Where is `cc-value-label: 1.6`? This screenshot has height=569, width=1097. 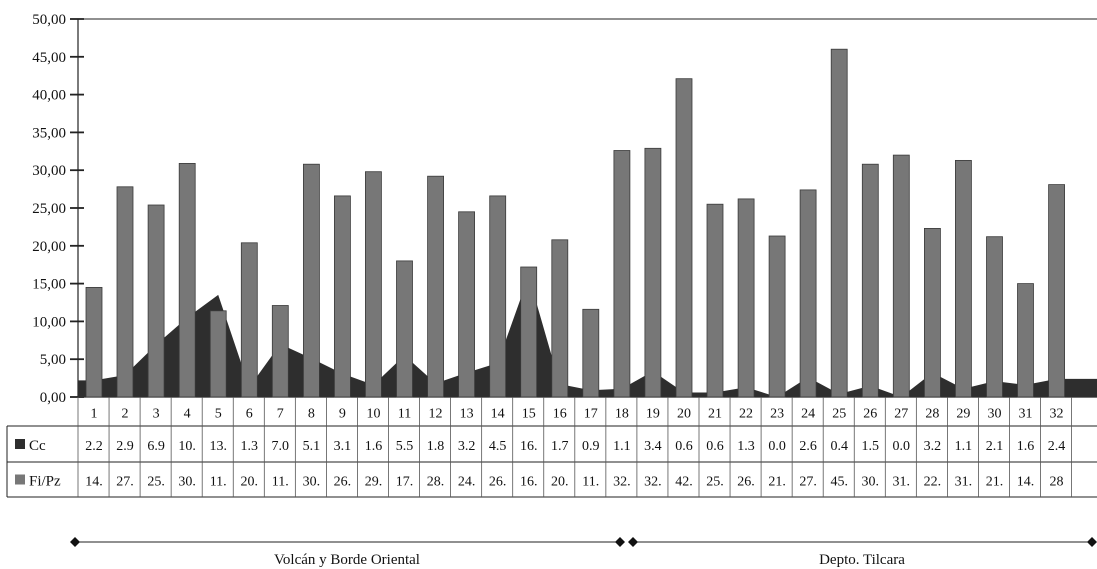
cc-value-label: 1.6 is located at coordinates (374, 446).